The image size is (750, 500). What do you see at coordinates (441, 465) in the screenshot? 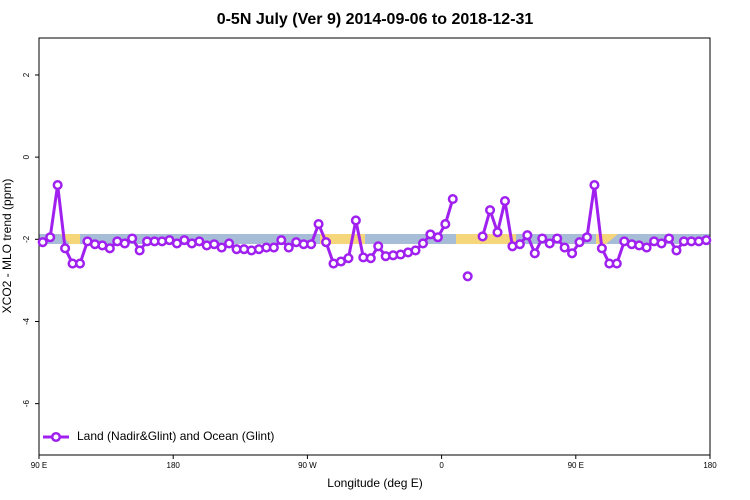
I see `x-tick-label: 0` at bounding box center [441, 465].